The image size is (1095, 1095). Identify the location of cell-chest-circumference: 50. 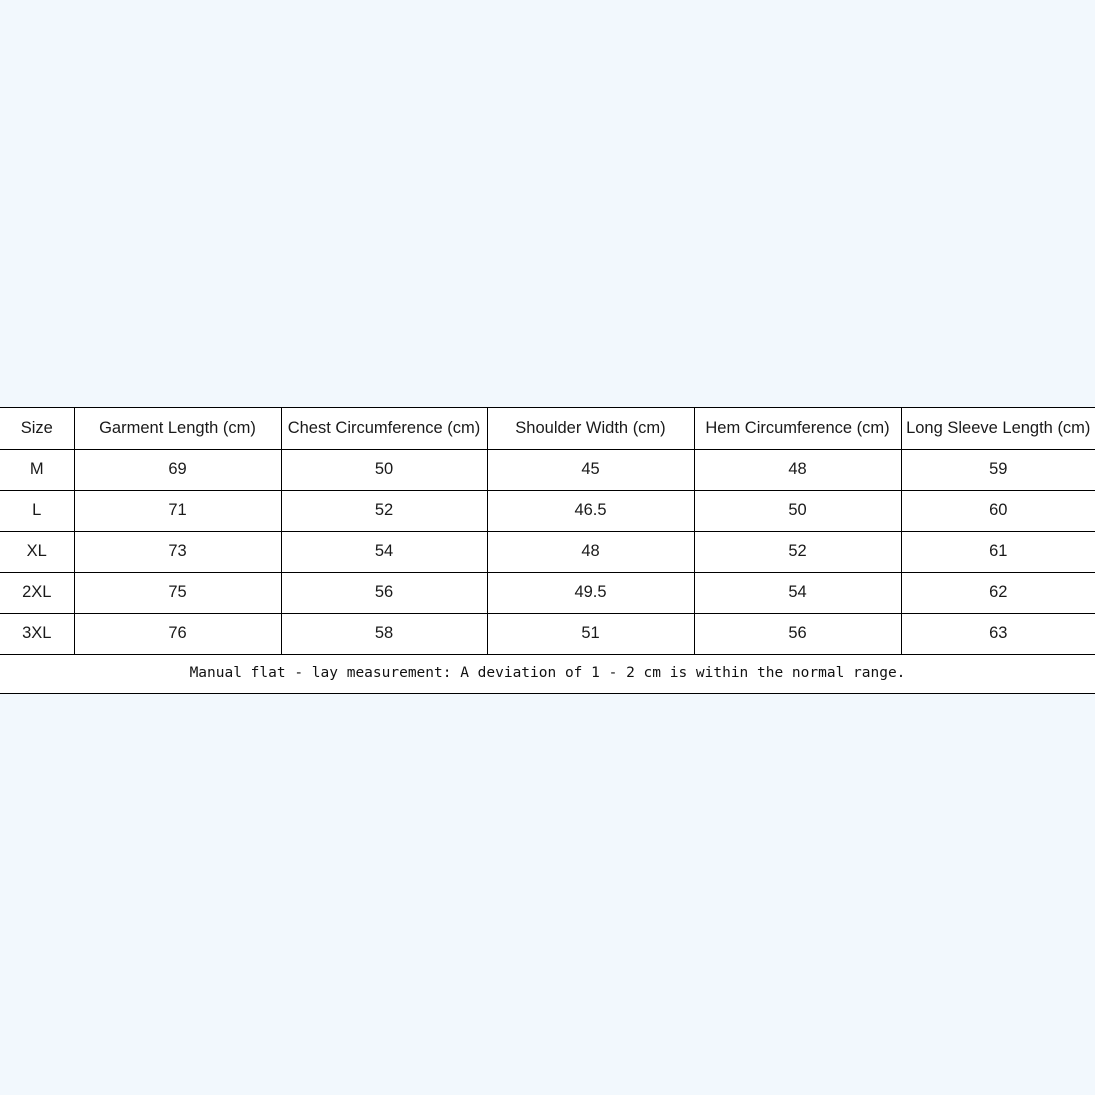
(384, 470).